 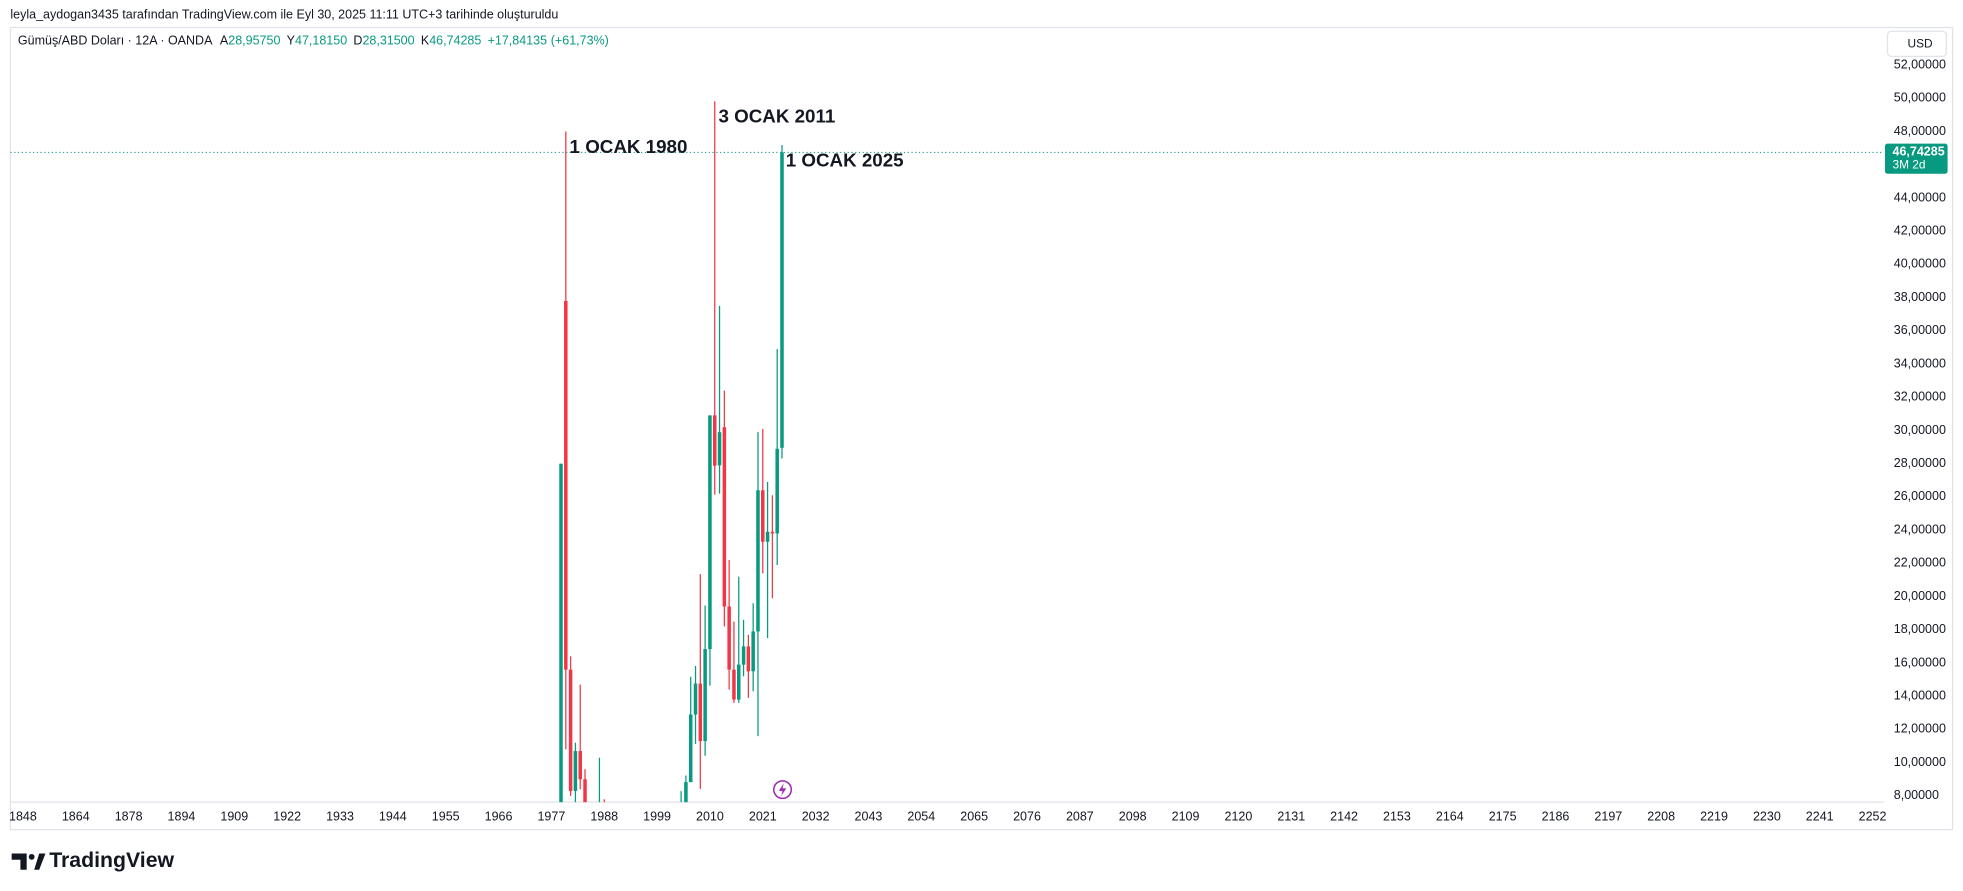 I want to click on legend-key: A, so click(x=224, y=41).